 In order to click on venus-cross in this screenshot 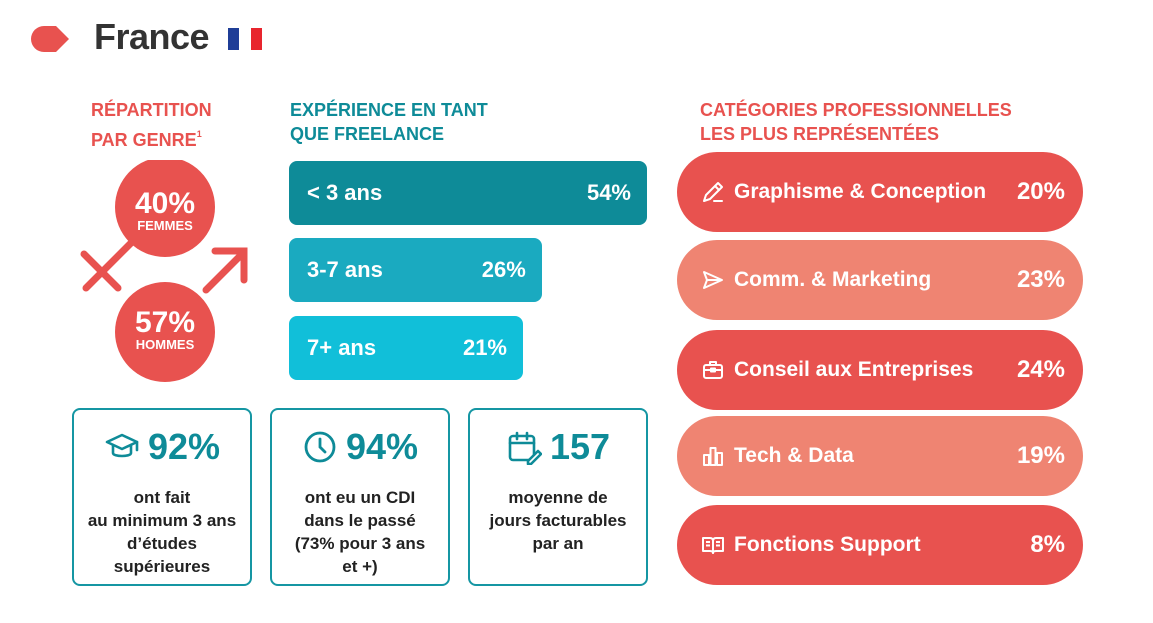, I will do `click(101, 271)`.